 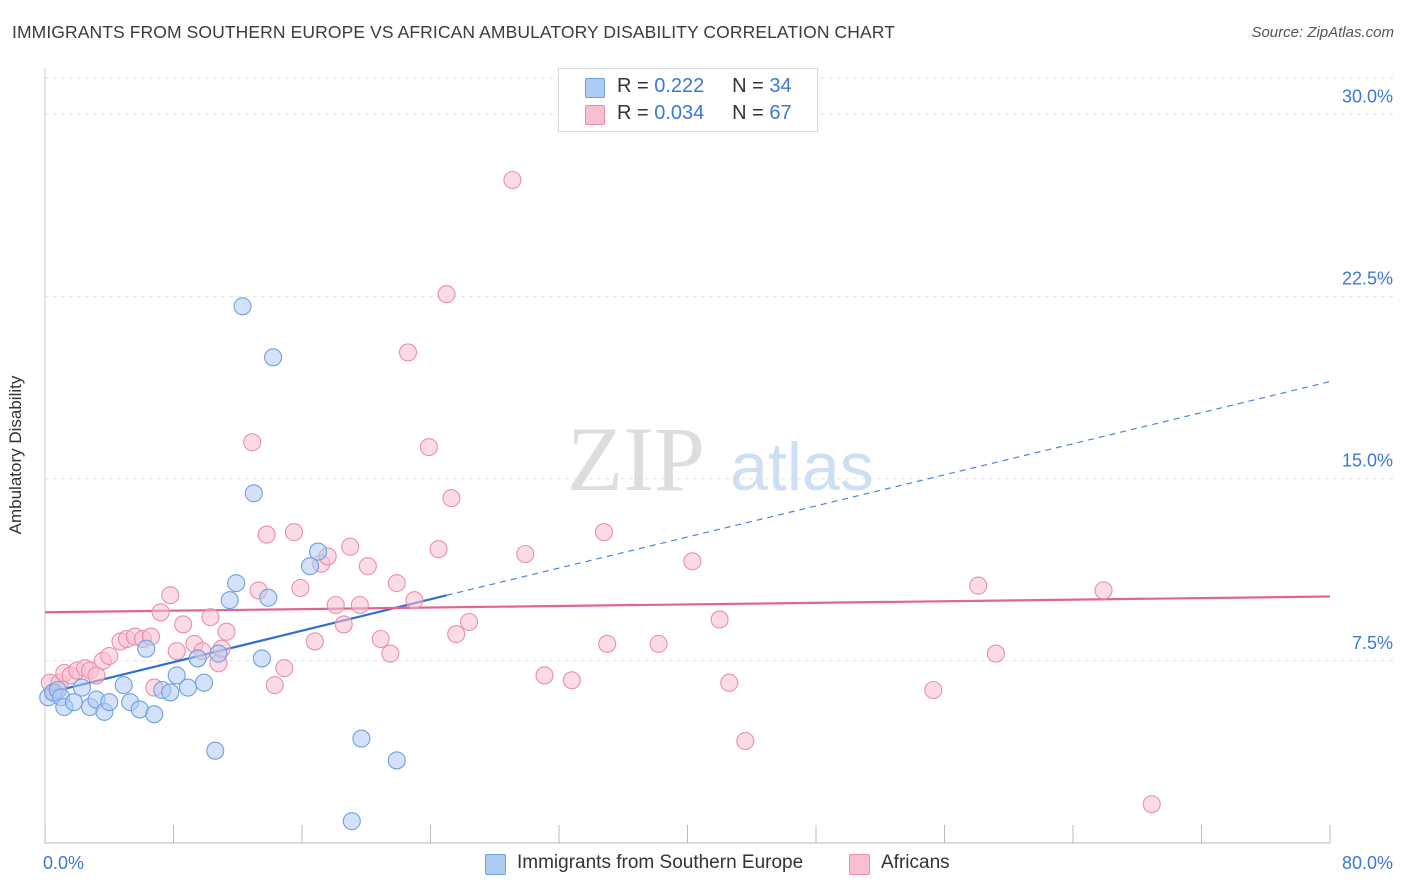 I want to click on legend-item-africans: Africans, so click(x=909, y=864).